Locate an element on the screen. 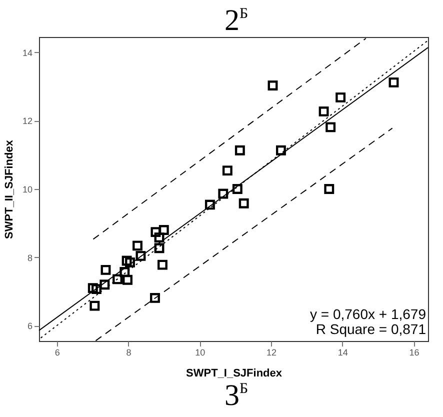 The width and height of the screenshot is (443, 417). x-tick-label: 16 is located at coordinates (414, 353).